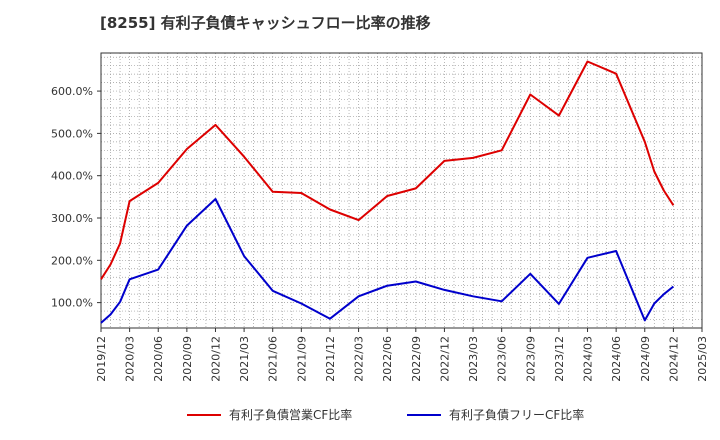 This screenshot has width=720, height=440. Describe the element at coordinates (416, 359) in the screenshot. I see `x-tick-label: 2022/09` at that location.